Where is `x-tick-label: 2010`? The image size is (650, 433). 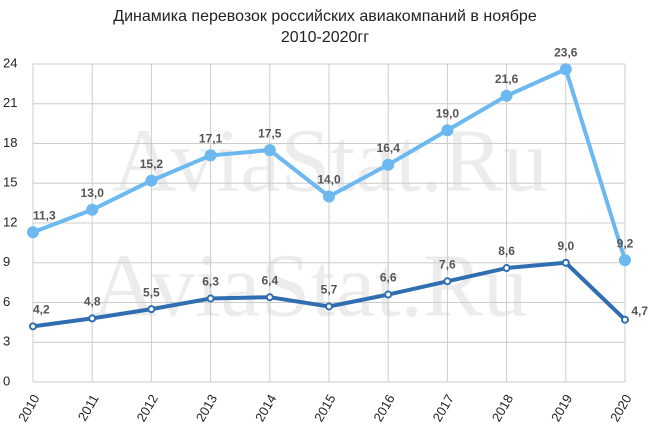
x-tick-label: 2010 is located at coordinates (28, 408).